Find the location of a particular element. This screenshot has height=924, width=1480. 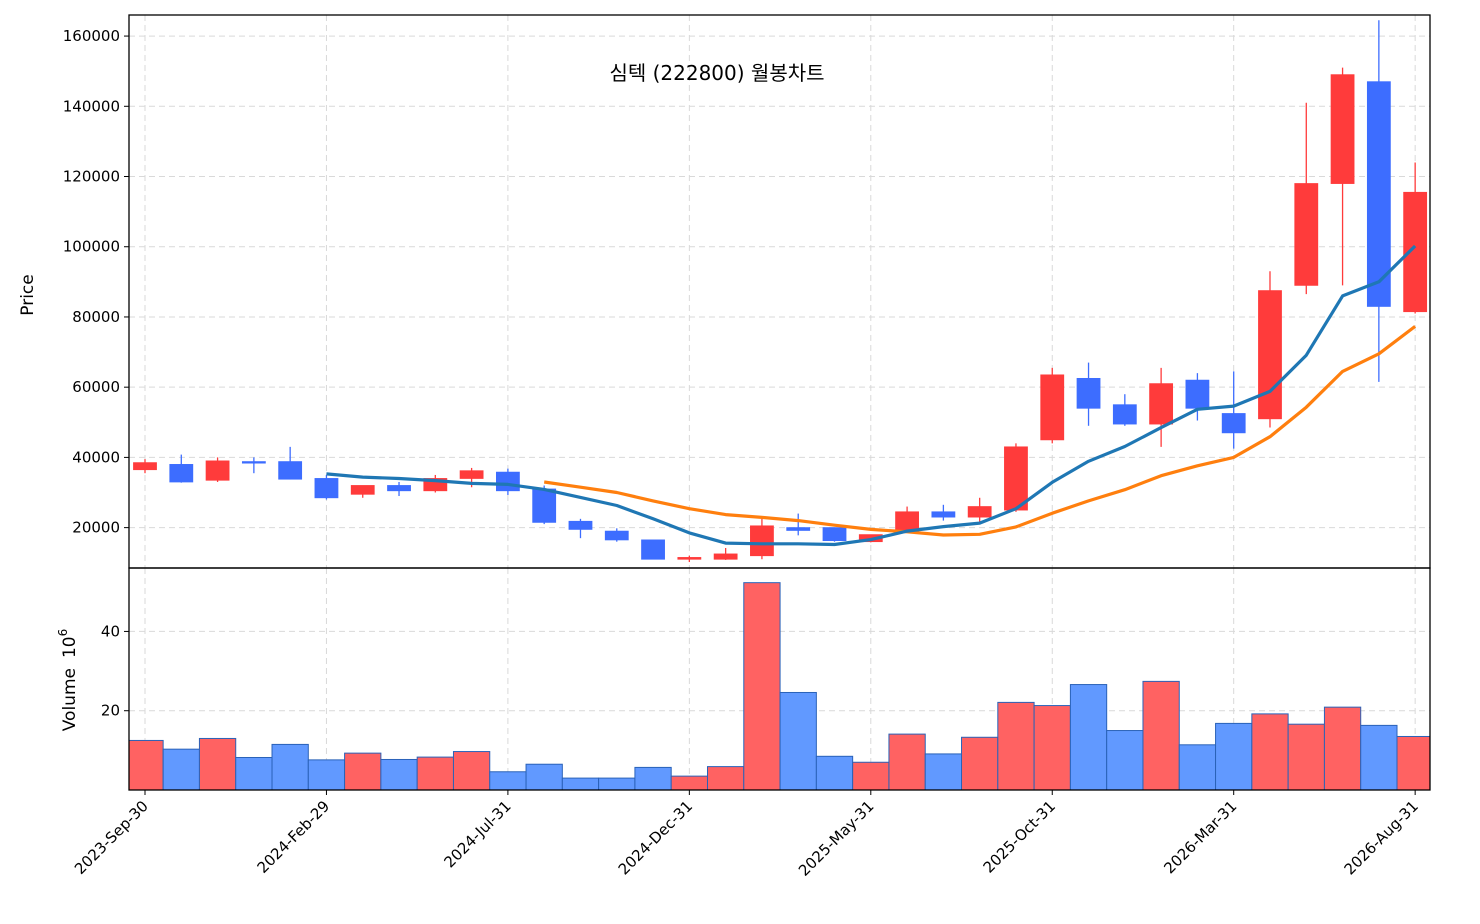

chart-title: 심텍 (222800) 월봉차트 is located at coordinates (716, 73).